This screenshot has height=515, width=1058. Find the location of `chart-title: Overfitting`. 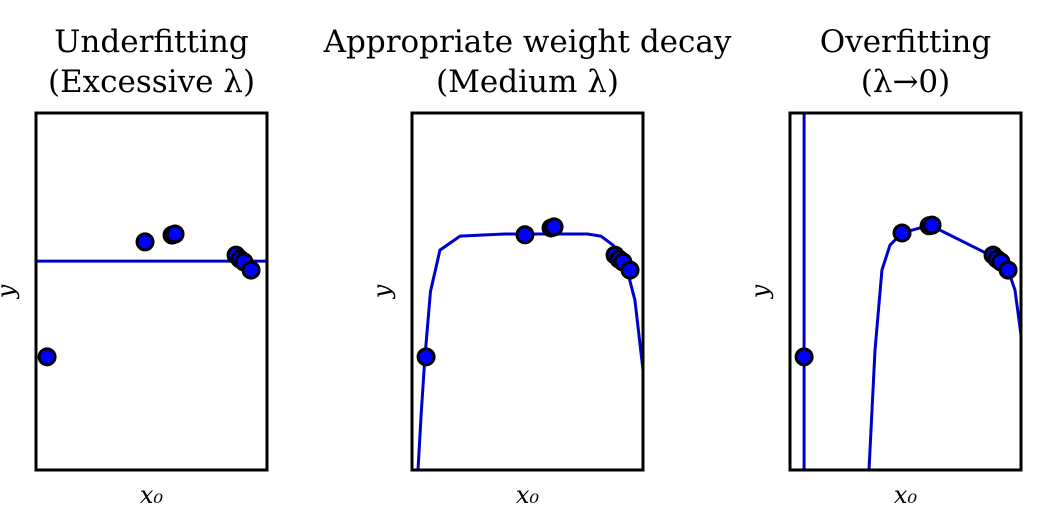

chart-title: Overfitting is located at coordinates (905, 42).